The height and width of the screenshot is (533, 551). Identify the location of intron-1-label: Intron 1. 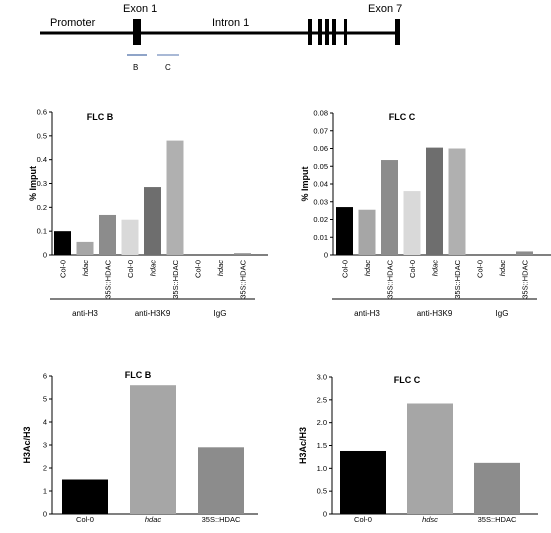
(230, 23).